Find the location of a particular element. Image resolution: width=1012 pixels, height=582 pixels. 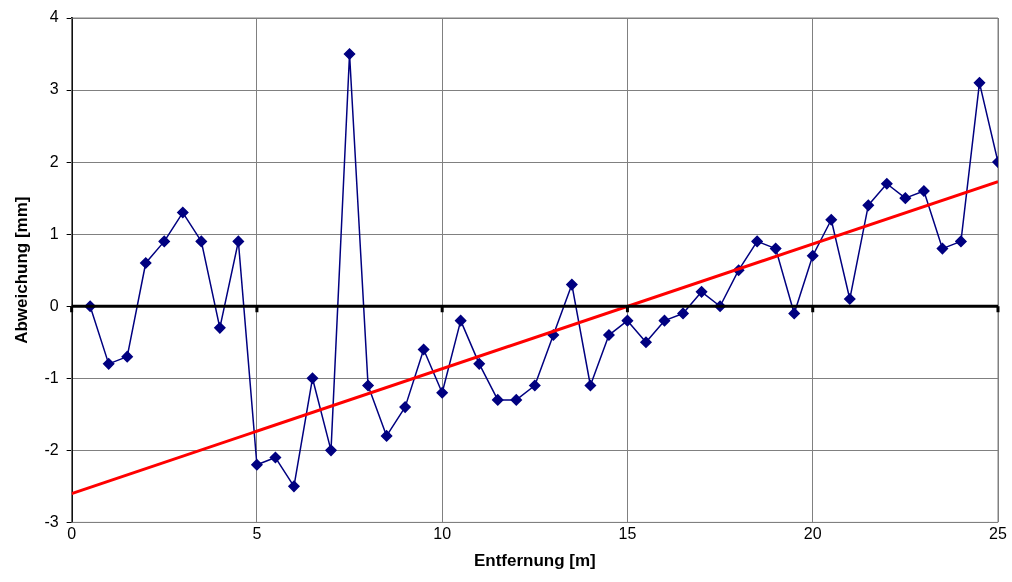

y-tick-label: 3 is located at coordinates (54, 89).